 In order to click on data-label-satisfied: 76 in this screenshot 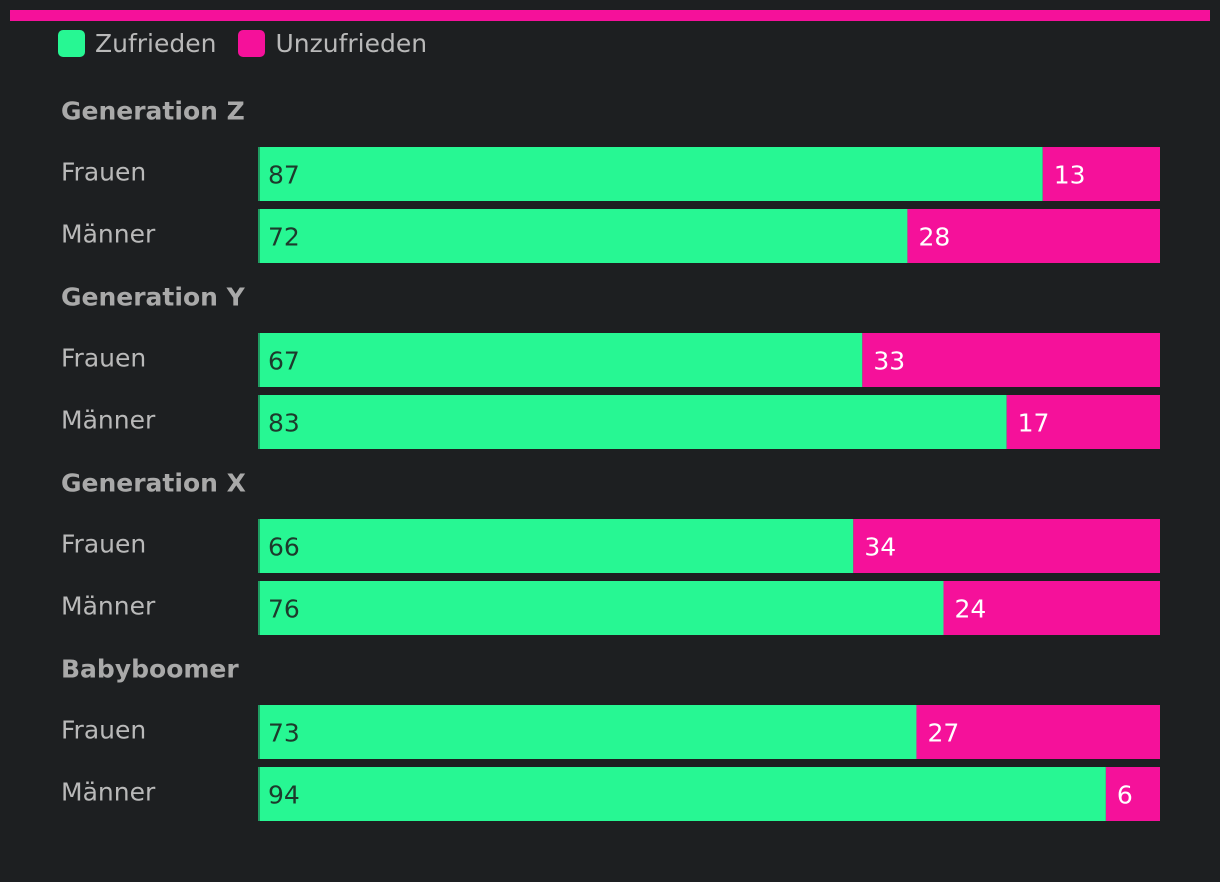, I will do `click(284, 609)`.